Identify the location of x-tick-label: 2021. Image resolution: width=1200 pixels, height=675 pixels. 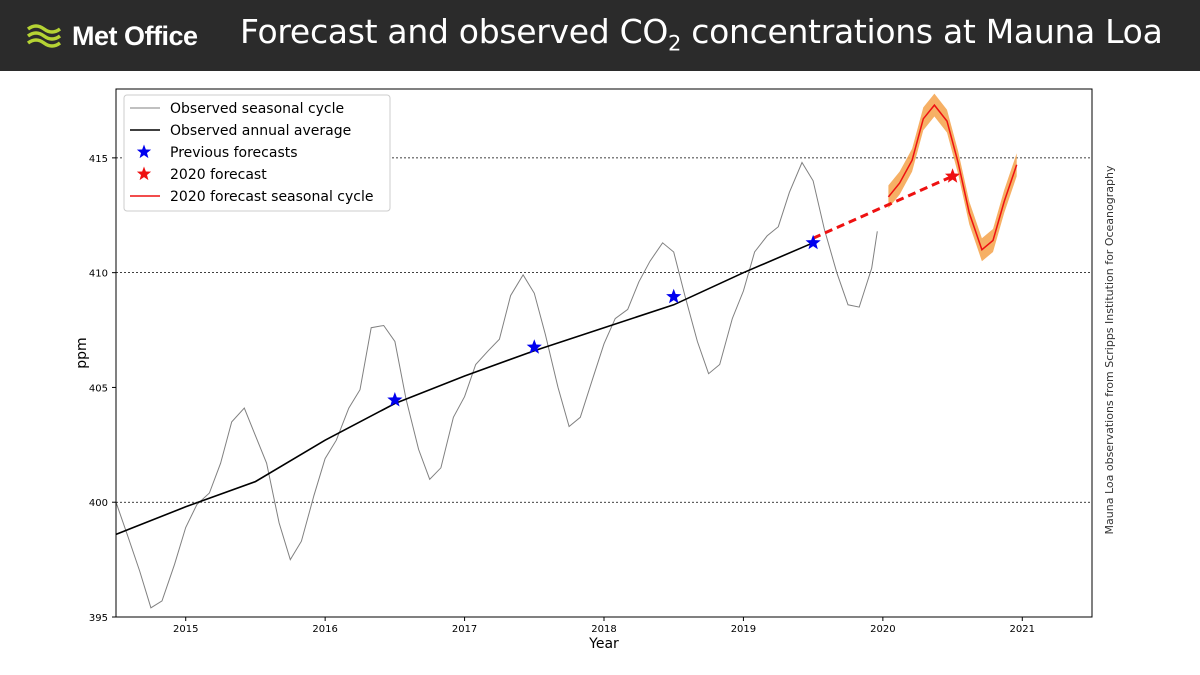
(1022, 629).